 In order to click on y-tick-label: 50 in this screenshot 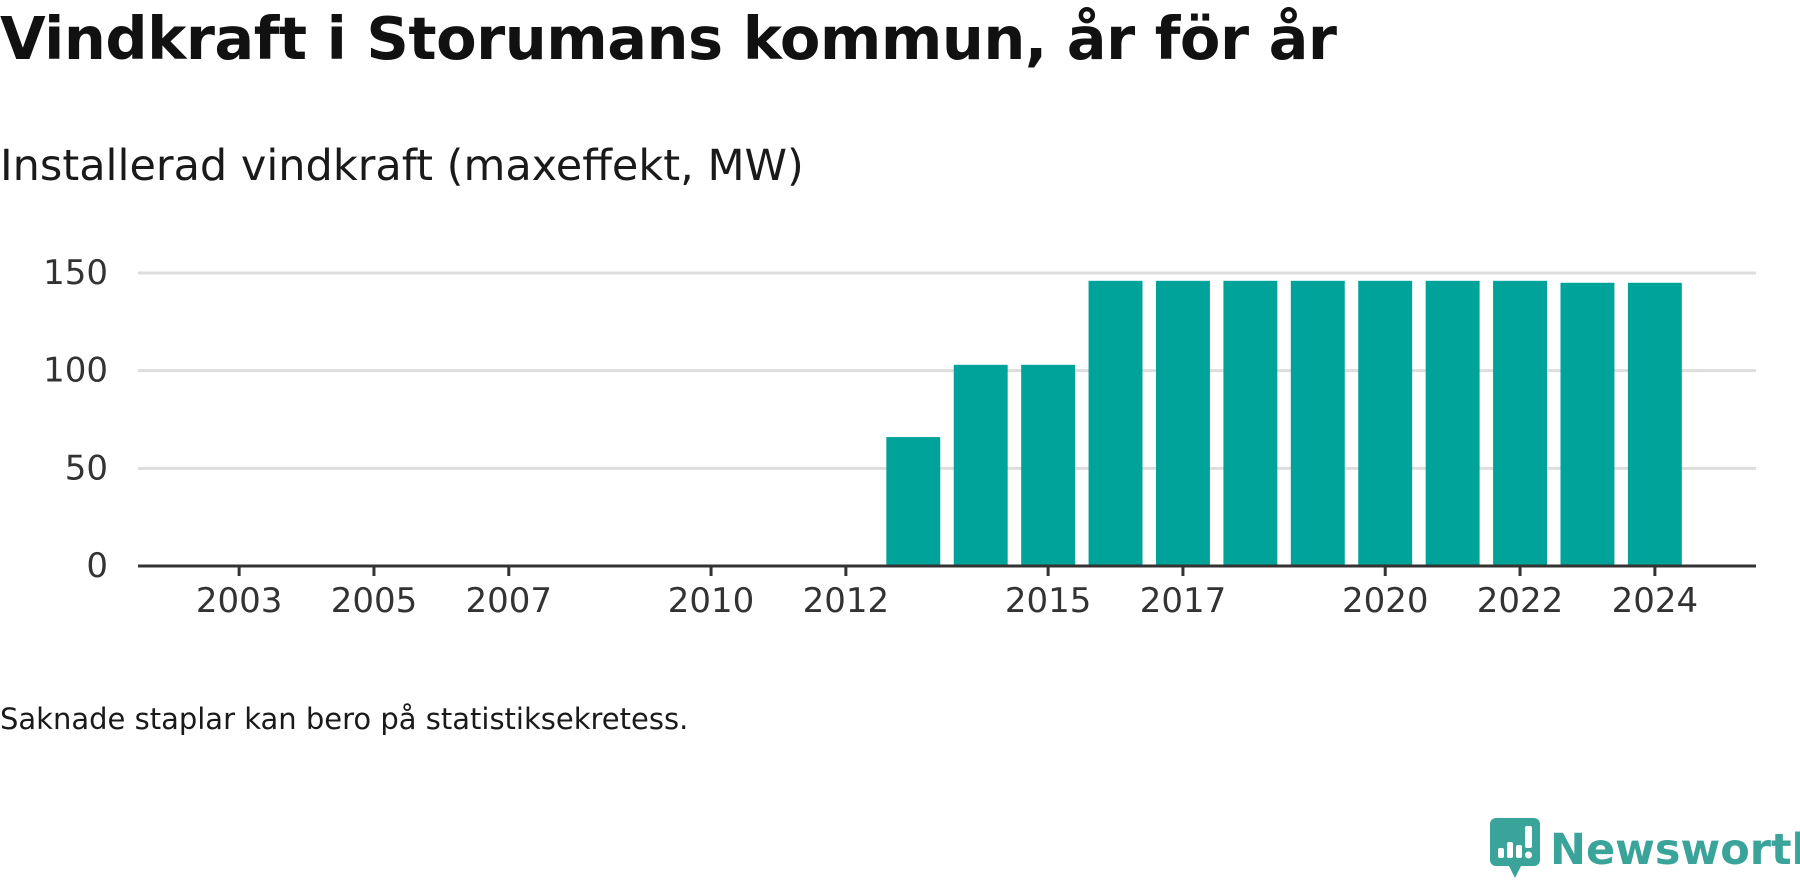, I will do `click(86, 468)`.